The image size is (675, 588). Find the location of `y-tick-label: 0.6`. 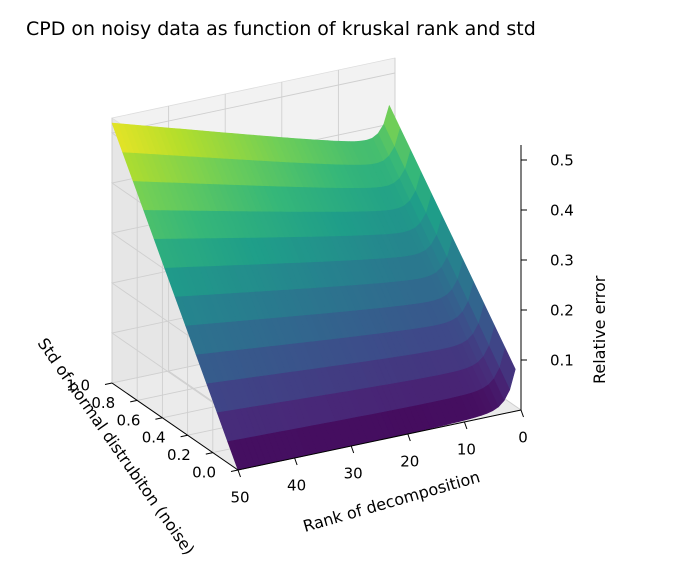

y-tick-label: 0.6 is located at coordinates (129, 420).